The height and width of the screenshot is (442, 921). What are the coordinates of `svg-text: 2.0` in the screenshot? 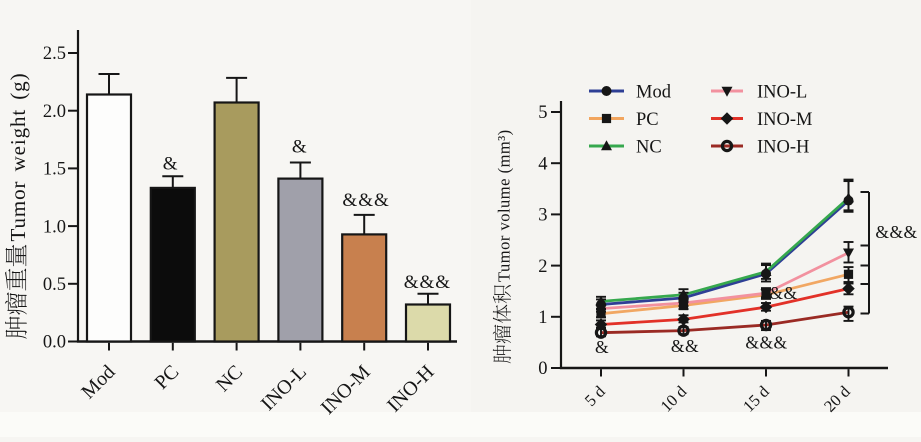 It's located at (54, 112).